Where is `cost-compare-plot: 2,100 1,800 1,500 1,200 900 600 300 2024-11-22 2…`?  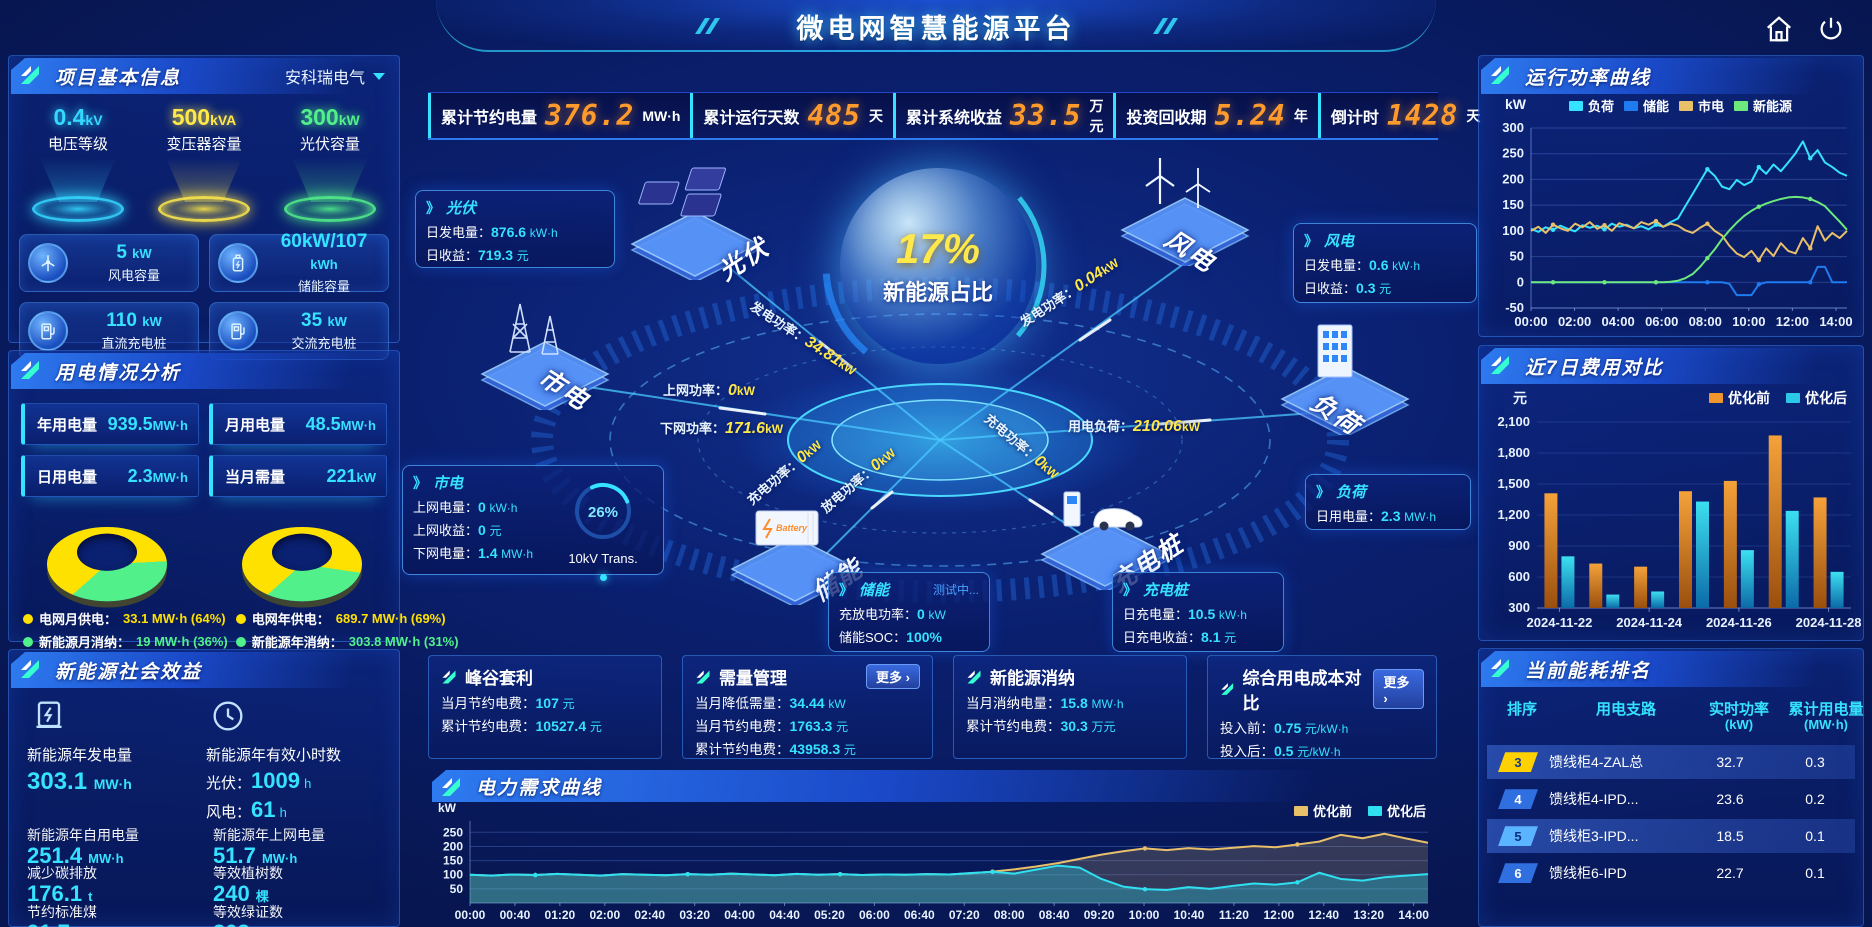
cost-compare-plot: 2,100 1,800 1,500 1,200 900 600 300 2024-11-22 2… is located at coordinates (1670, 523).